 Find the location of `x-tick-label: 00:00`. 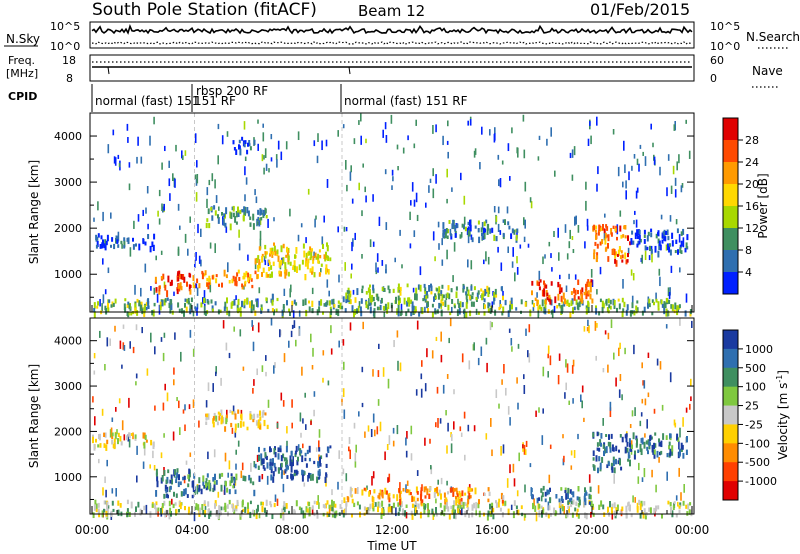

x-tick-label: 00:00 is located at coordinates (92, 530).